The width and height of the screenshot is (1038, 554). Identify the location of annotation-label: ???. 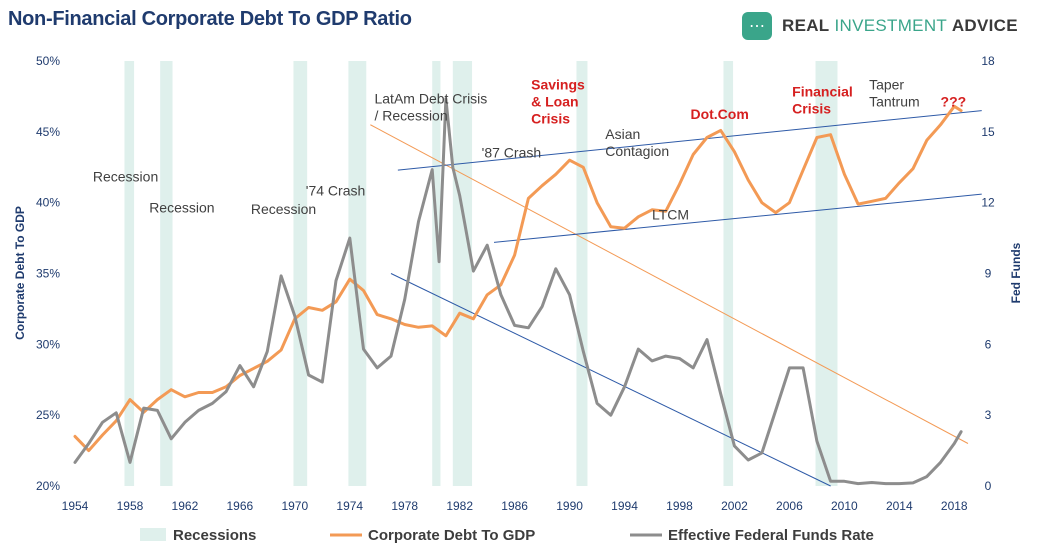
(954, 101).